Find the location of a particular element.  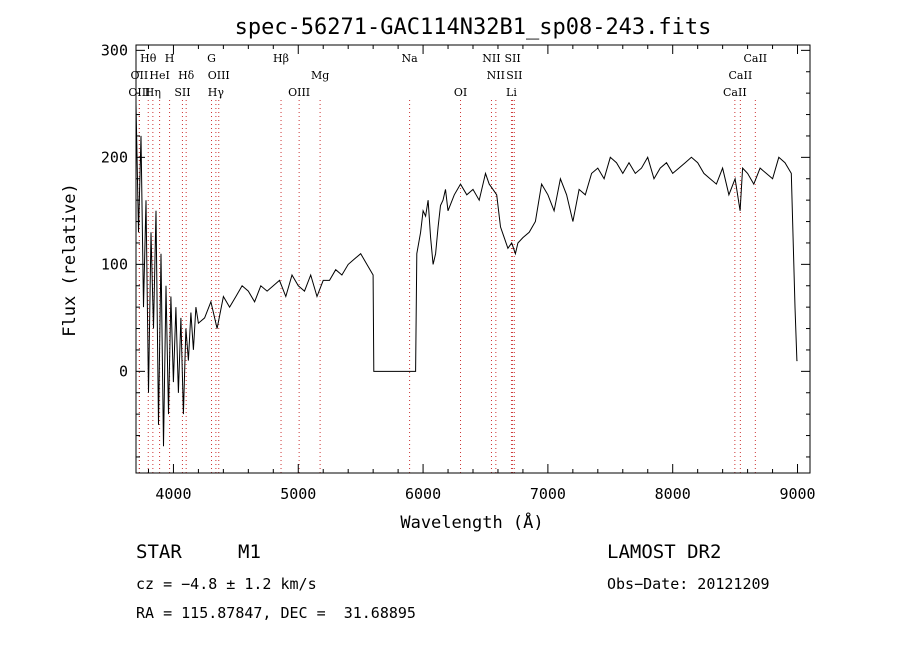

line-marker-label-12: Mg is located at coordinates (320, 75).